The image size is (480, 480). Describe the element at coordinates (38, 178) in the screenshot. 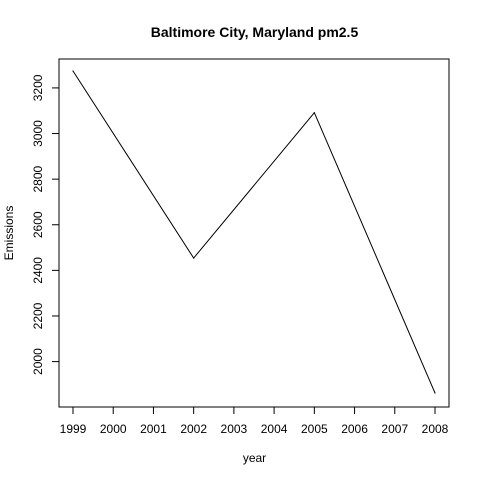

I see `y-tick-label-2800: 2800` at that location.